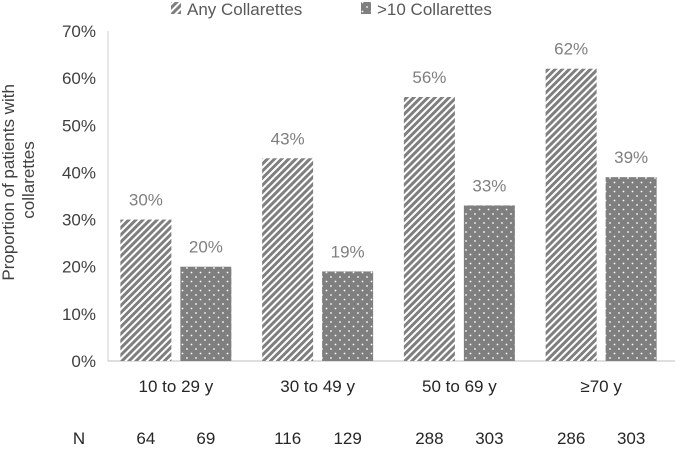 This screenshot has height=451, width=685. Describe the element at coordinates (331, 9) in the screenshot. I see `legend: Any Collarettes >10 Collarettes` at that location.